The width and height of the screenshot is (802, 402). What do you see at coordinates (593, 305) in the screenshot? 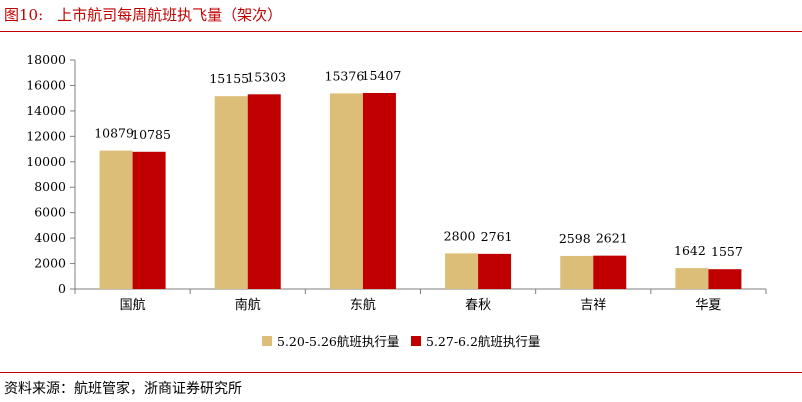
I see `x-tick-label: 吉祥` at bounding box center [593, 305].